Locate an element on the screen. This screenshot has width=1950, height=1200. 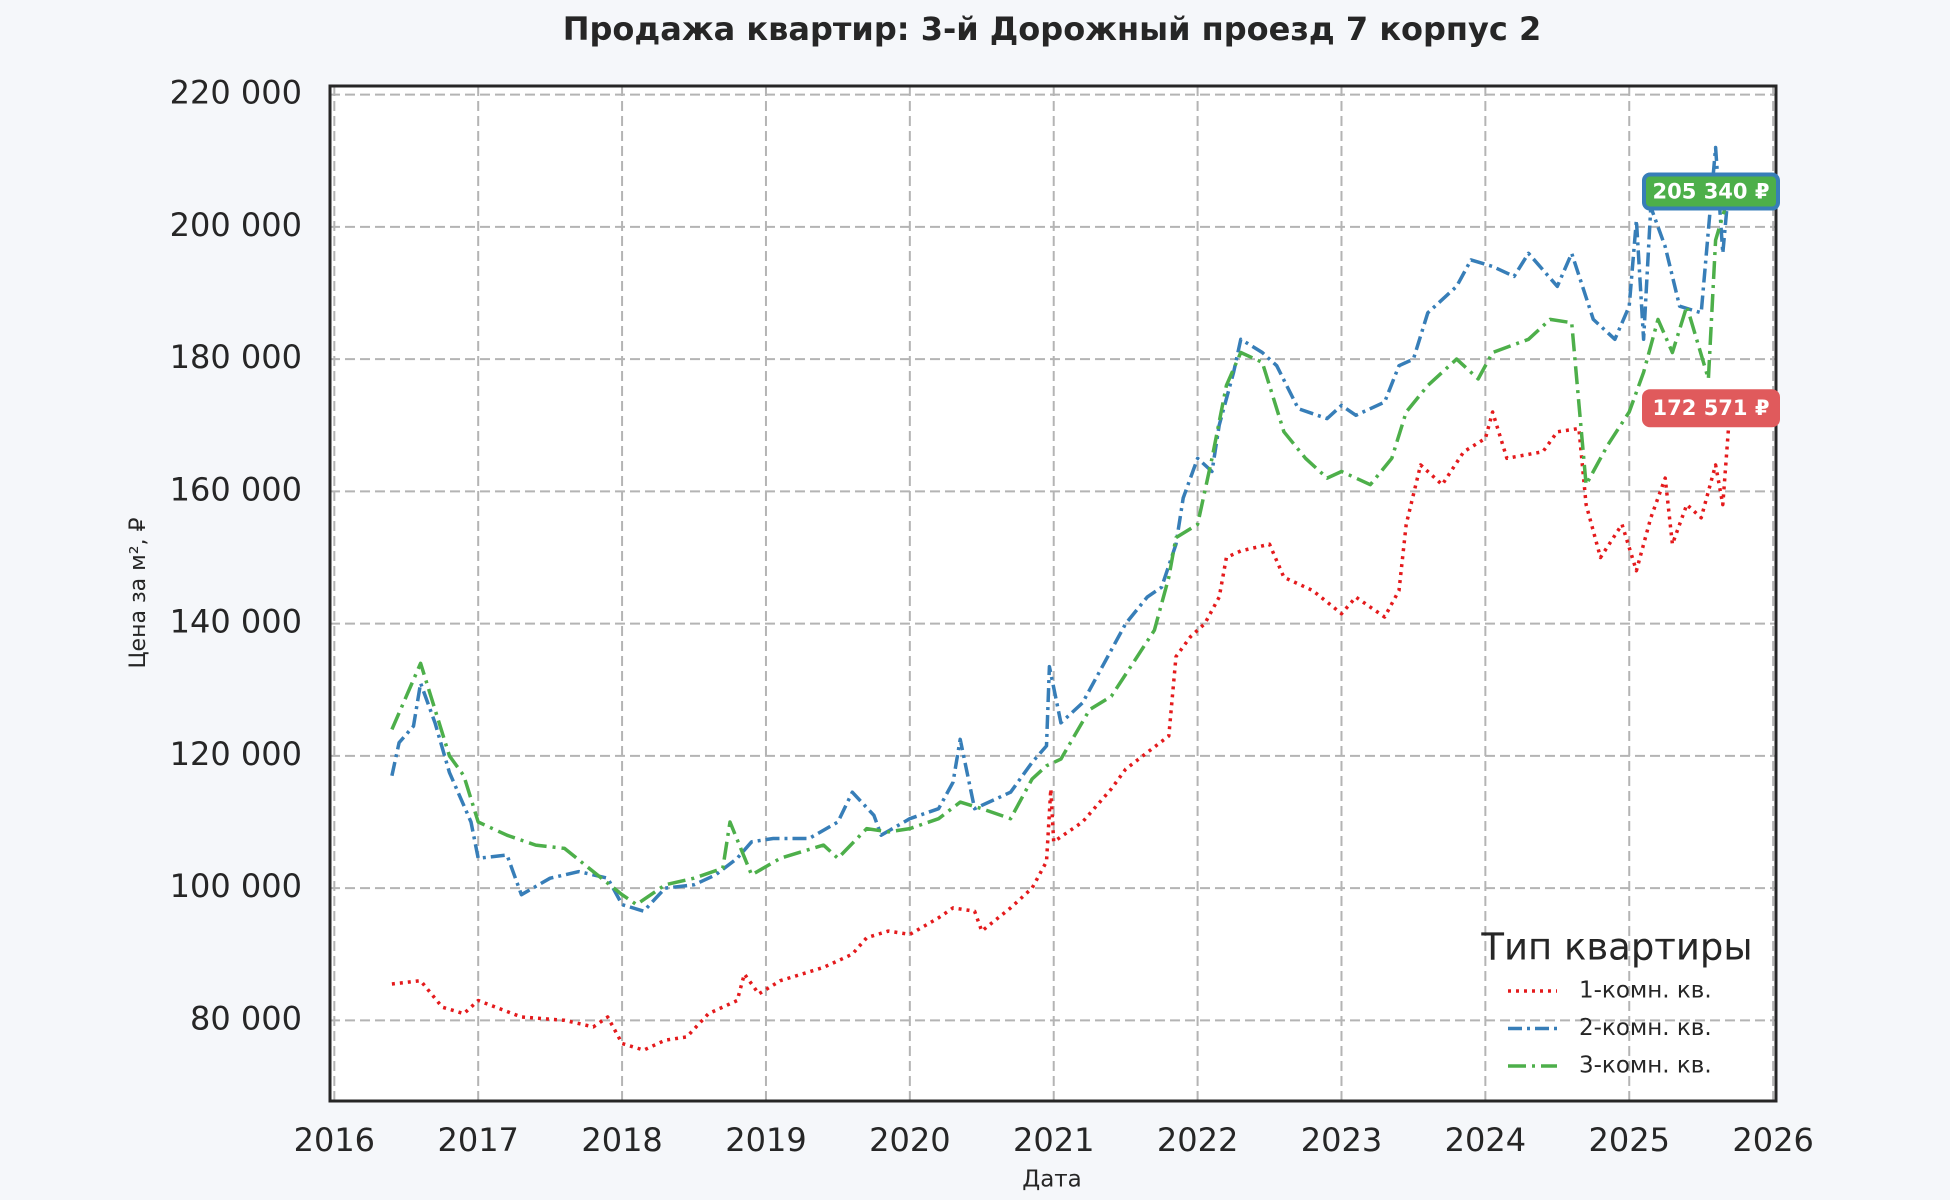
y-tick-label: 180 000 is located at coordinates (236, 357).